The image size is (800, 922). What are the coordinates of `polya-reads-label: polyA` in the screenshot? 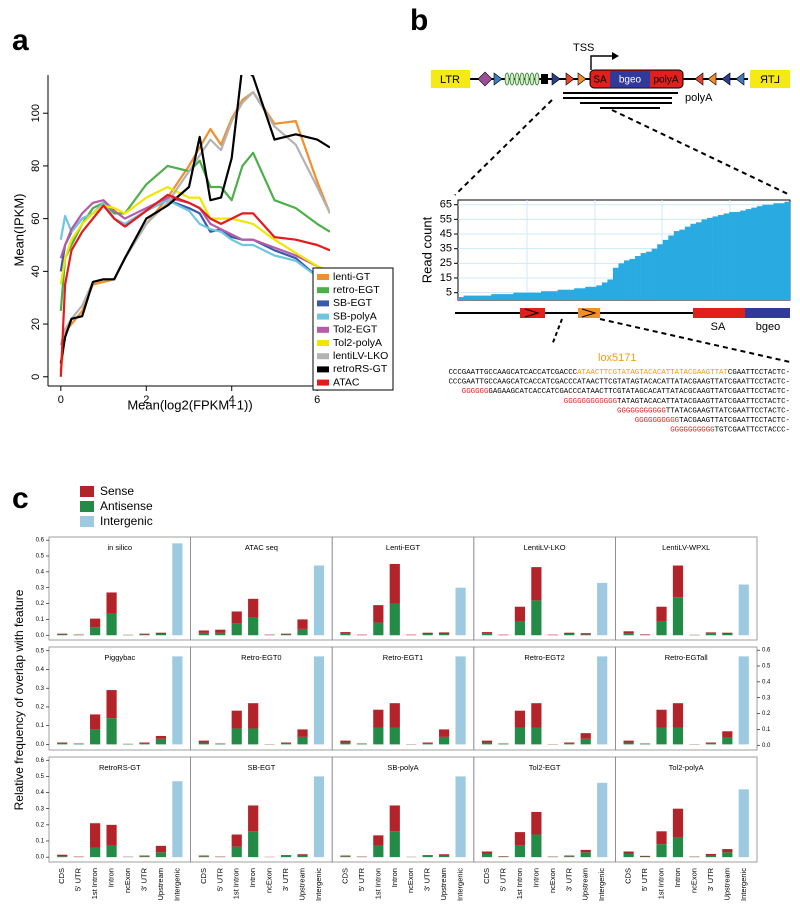 It's located at (699, 98).